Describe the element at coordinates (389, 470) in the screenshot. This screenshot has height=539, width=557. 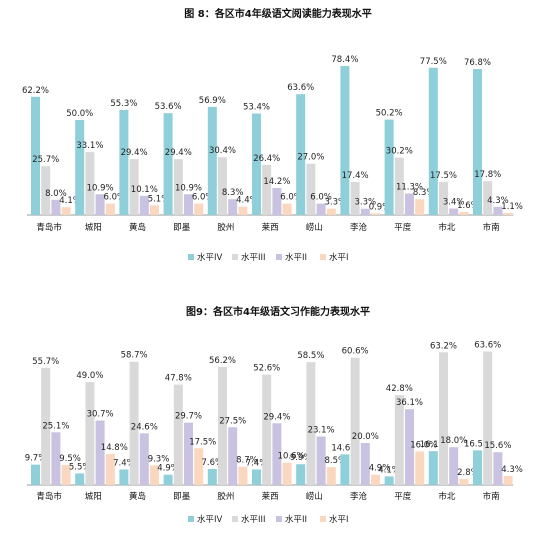
I see `data-label: 4.1%` at that location.